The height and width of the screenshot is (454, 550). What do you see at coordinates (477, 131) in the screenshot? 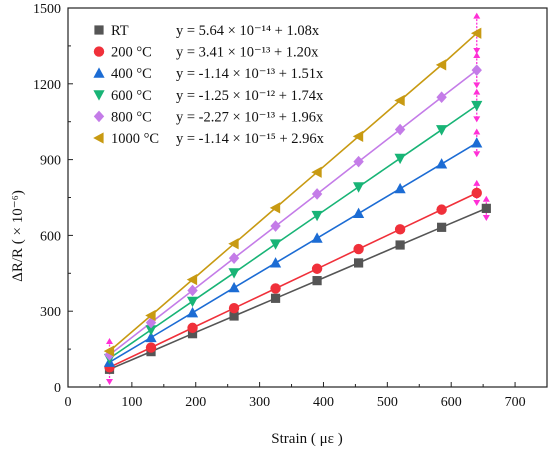
I see `error-bar-series-2-cap-top` at bounding box center [477, 131].